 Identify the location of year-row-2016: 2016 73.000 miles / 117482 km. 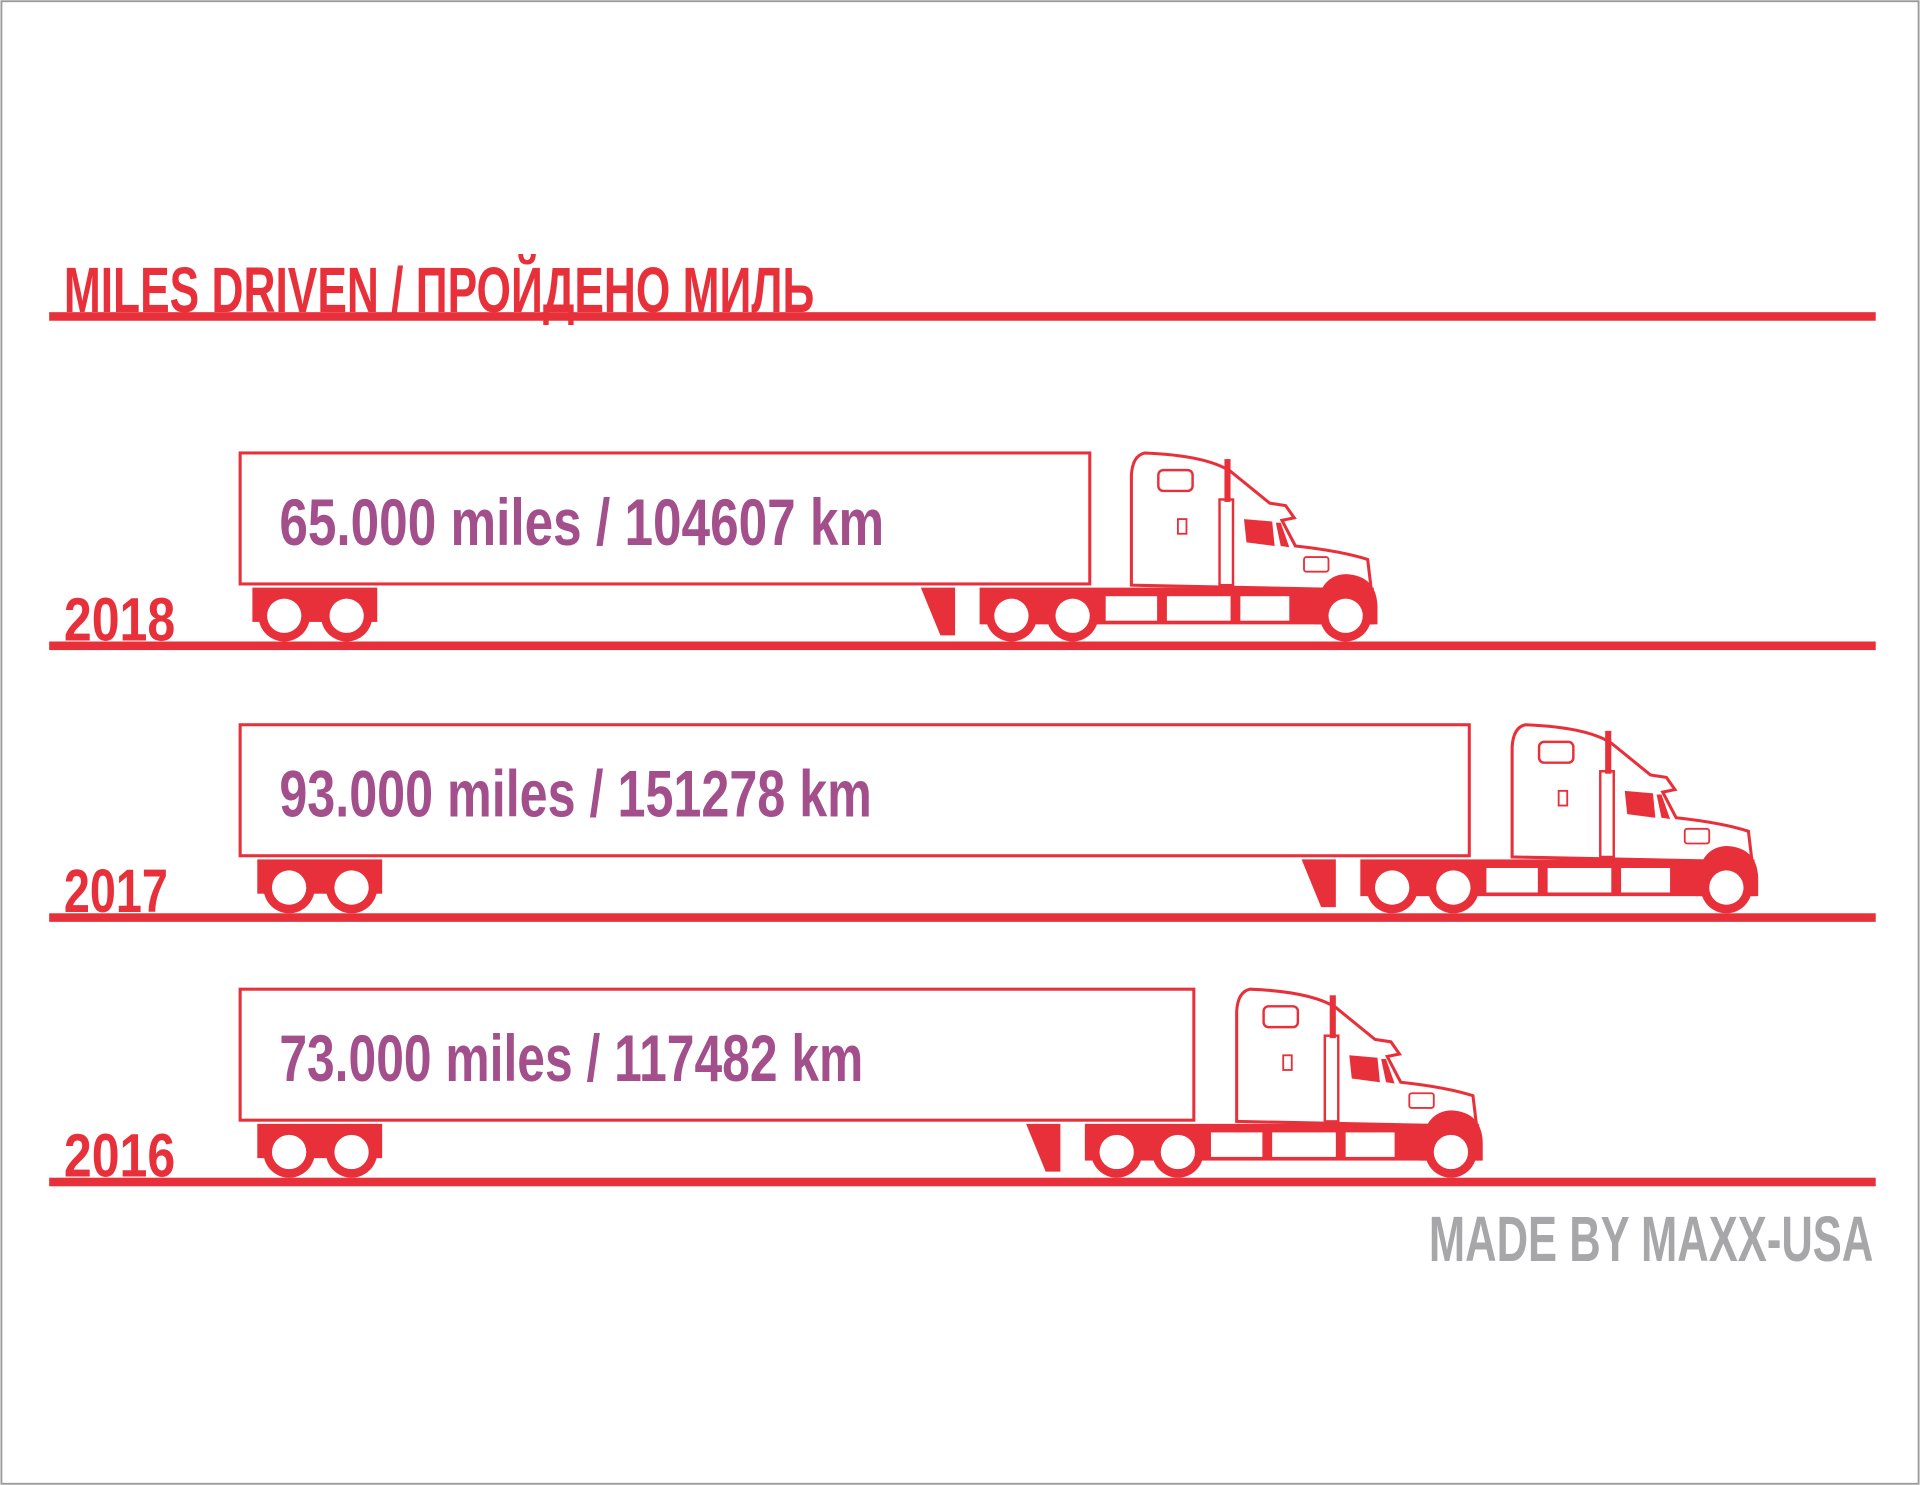
(962, 1088).